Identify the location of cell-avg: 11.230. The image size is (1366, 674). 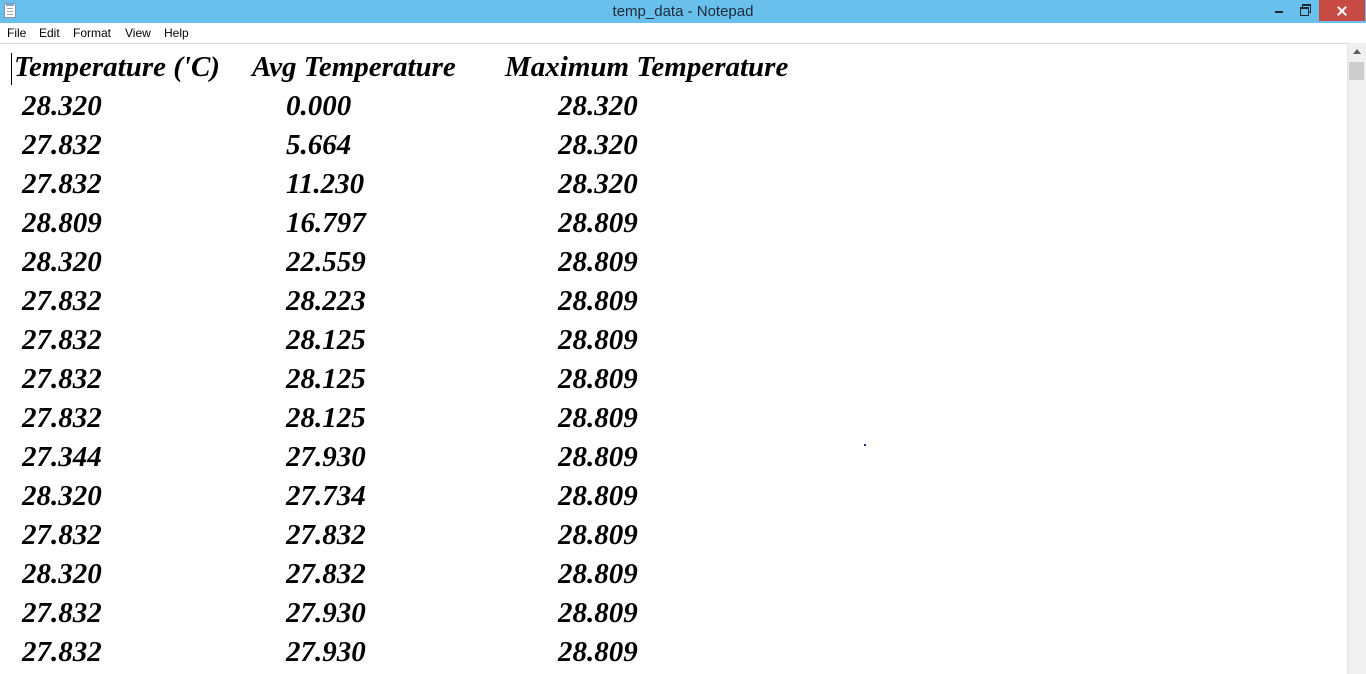
(325, 184).